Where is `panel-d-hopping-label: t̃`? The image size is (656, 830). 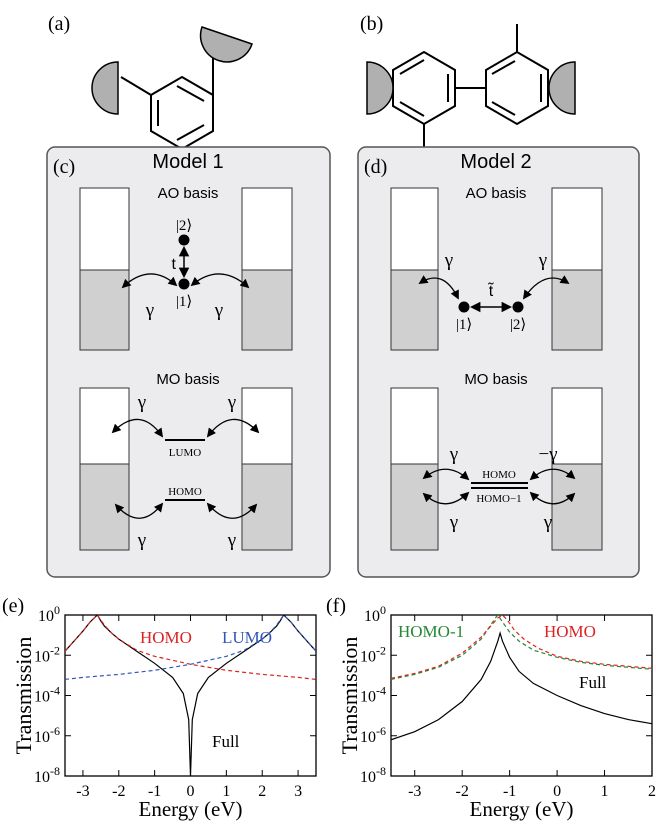
panel-d-hopping-label: t̃ is located at coordinates (490, 290).